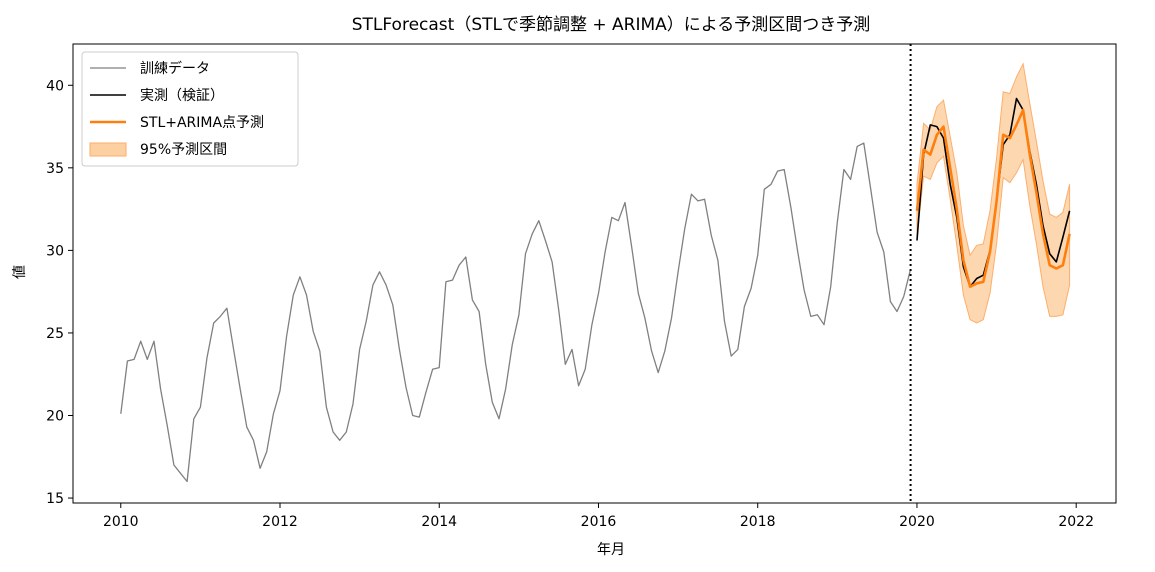 The height and width of the screenshot is (572, 1155). I want to click on y-tick-label: 35, so click(55, 169).